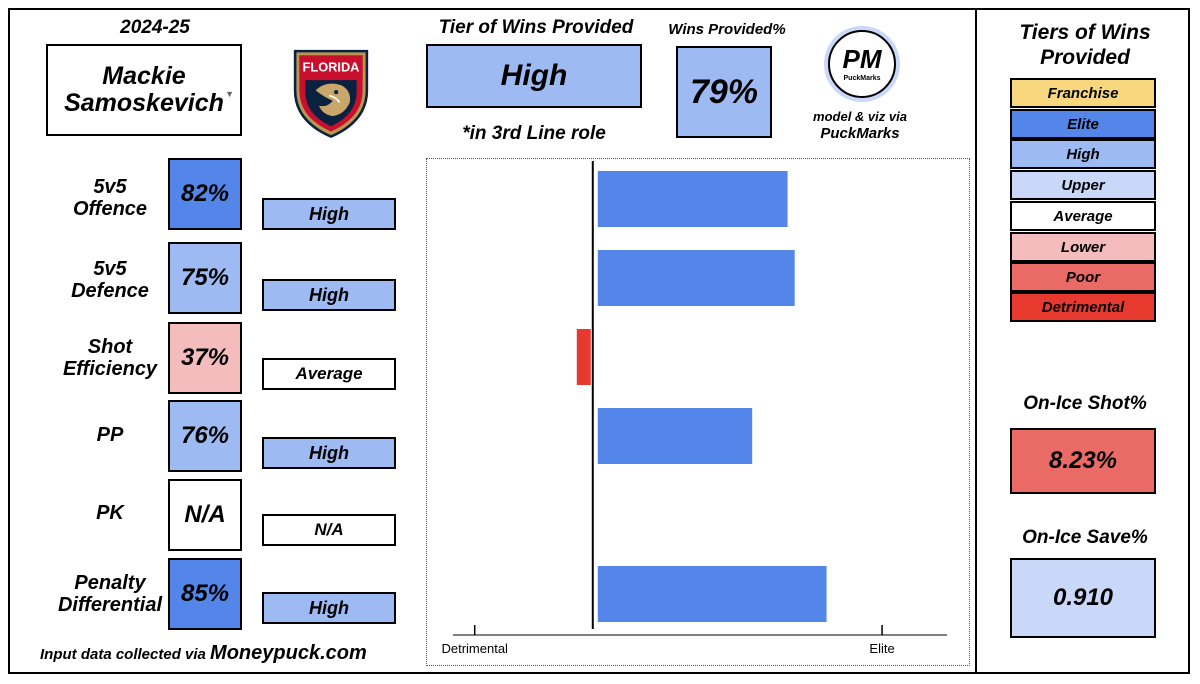 Image resolution: width=1200 pixels, height=684 pixels. I want to click on x-tick-label-elite: Elite, so click(881, 648).